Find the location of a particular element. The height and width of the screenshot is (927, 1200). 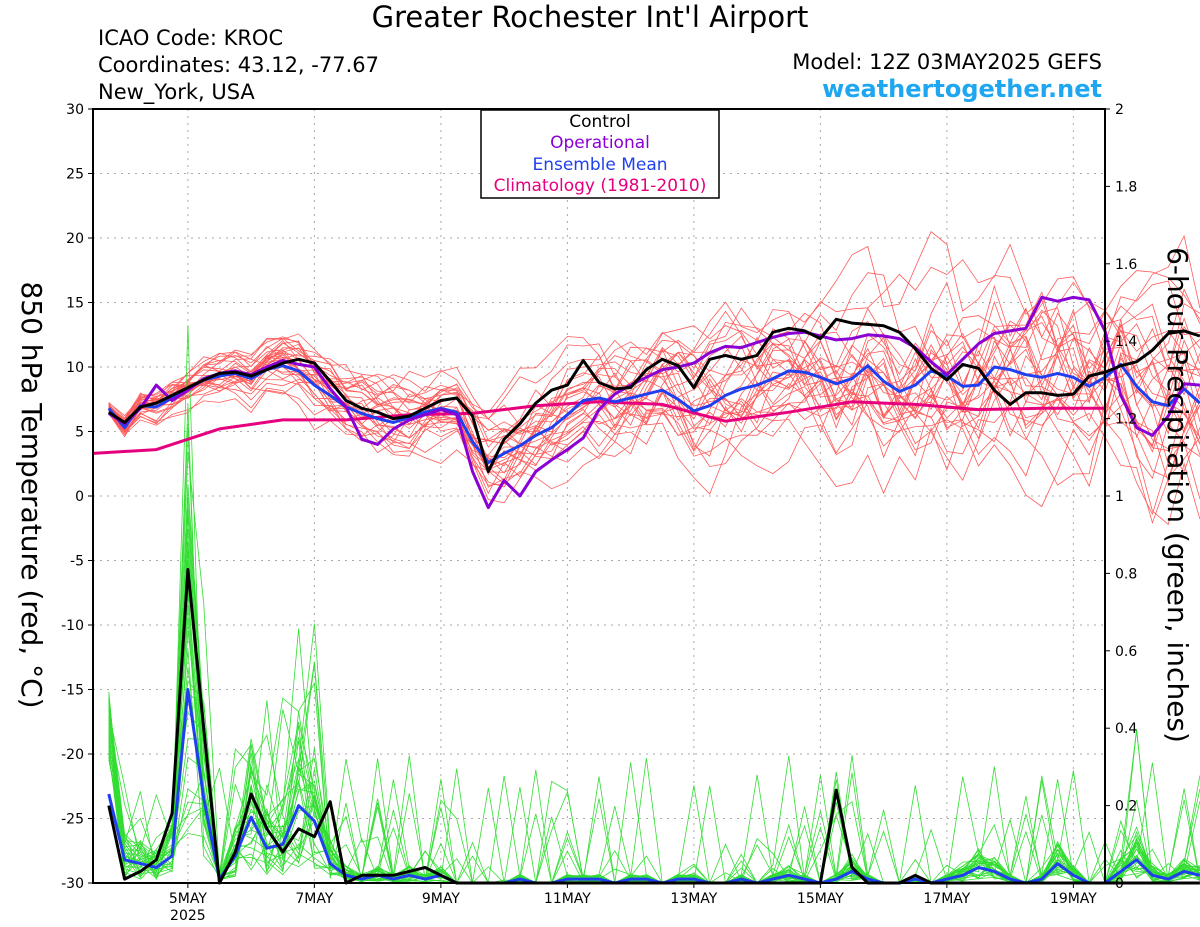

legend-ensemble-mean: Ensemble Mean is located at coordinates (599, 165).